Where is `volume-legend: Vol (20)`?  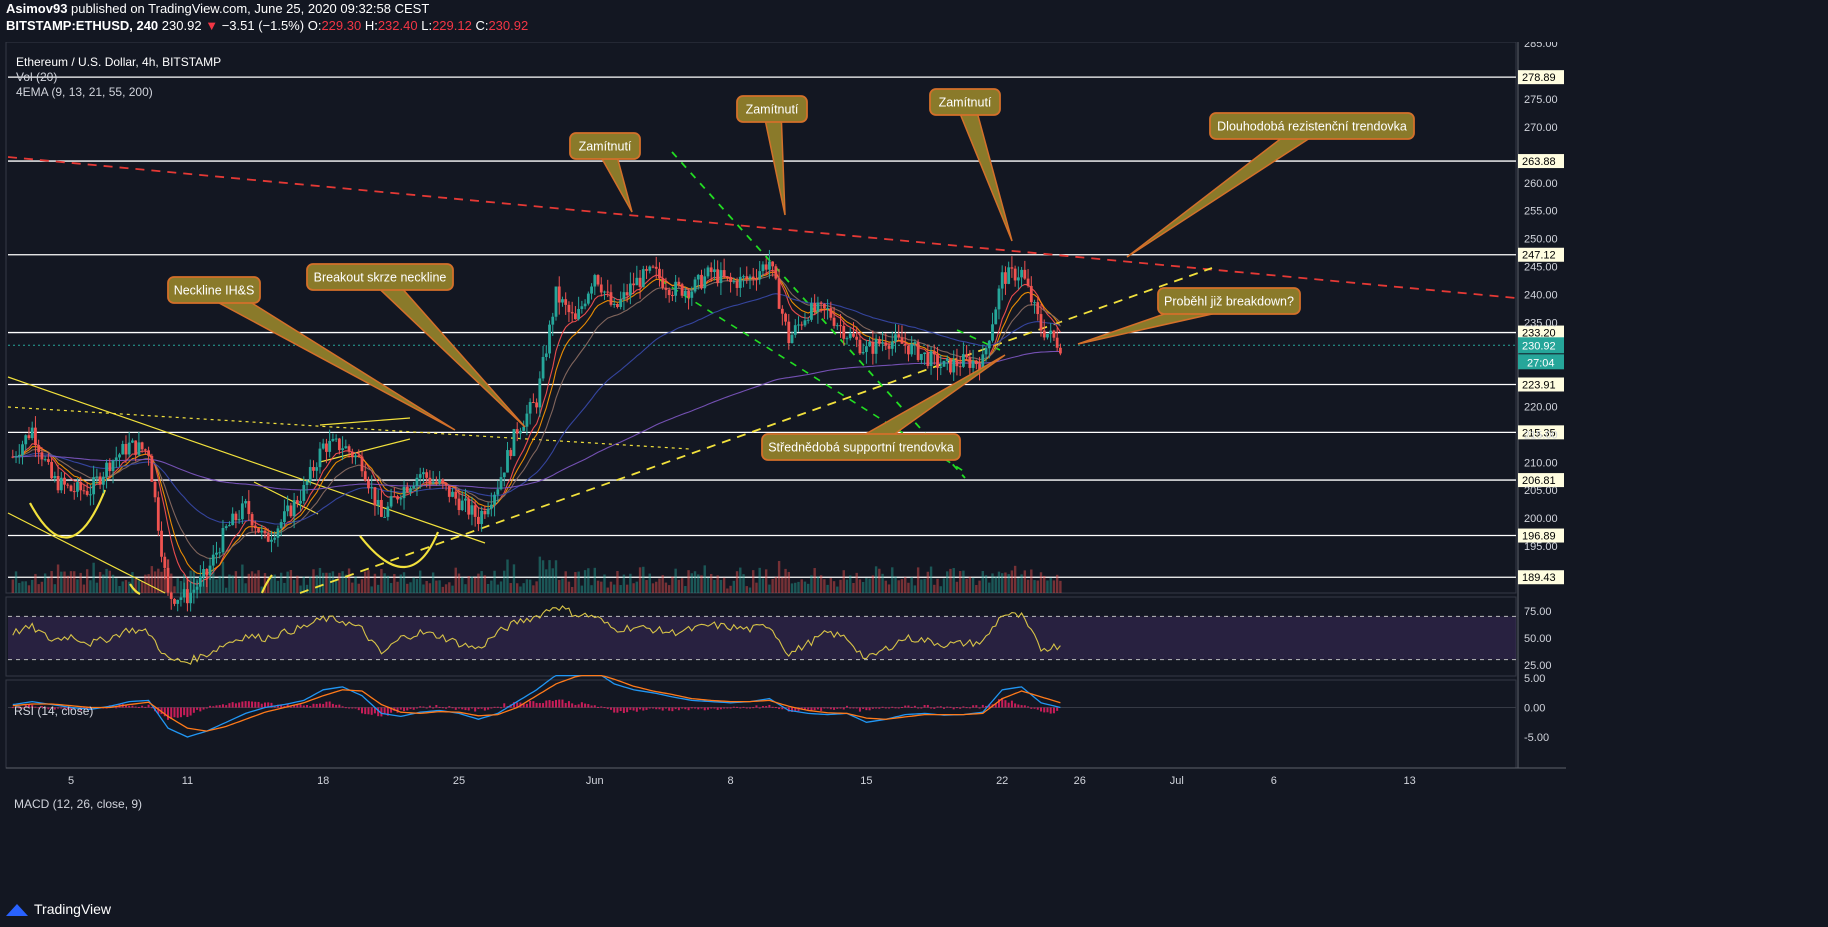 volume-legend: Vol (20) is located at coordinates (36, 77).